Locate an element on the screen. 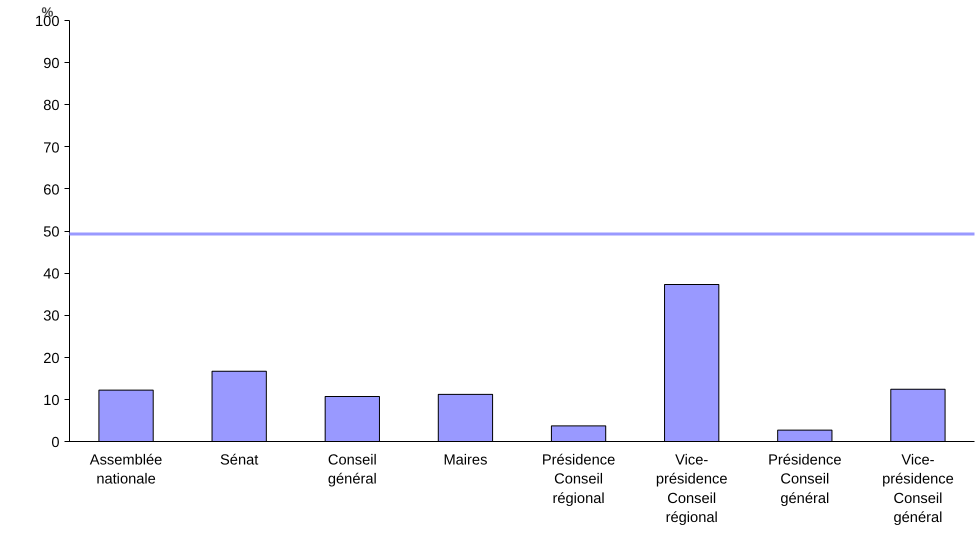  x-tick-label: Conseil général is located at coordinates (352, 470).